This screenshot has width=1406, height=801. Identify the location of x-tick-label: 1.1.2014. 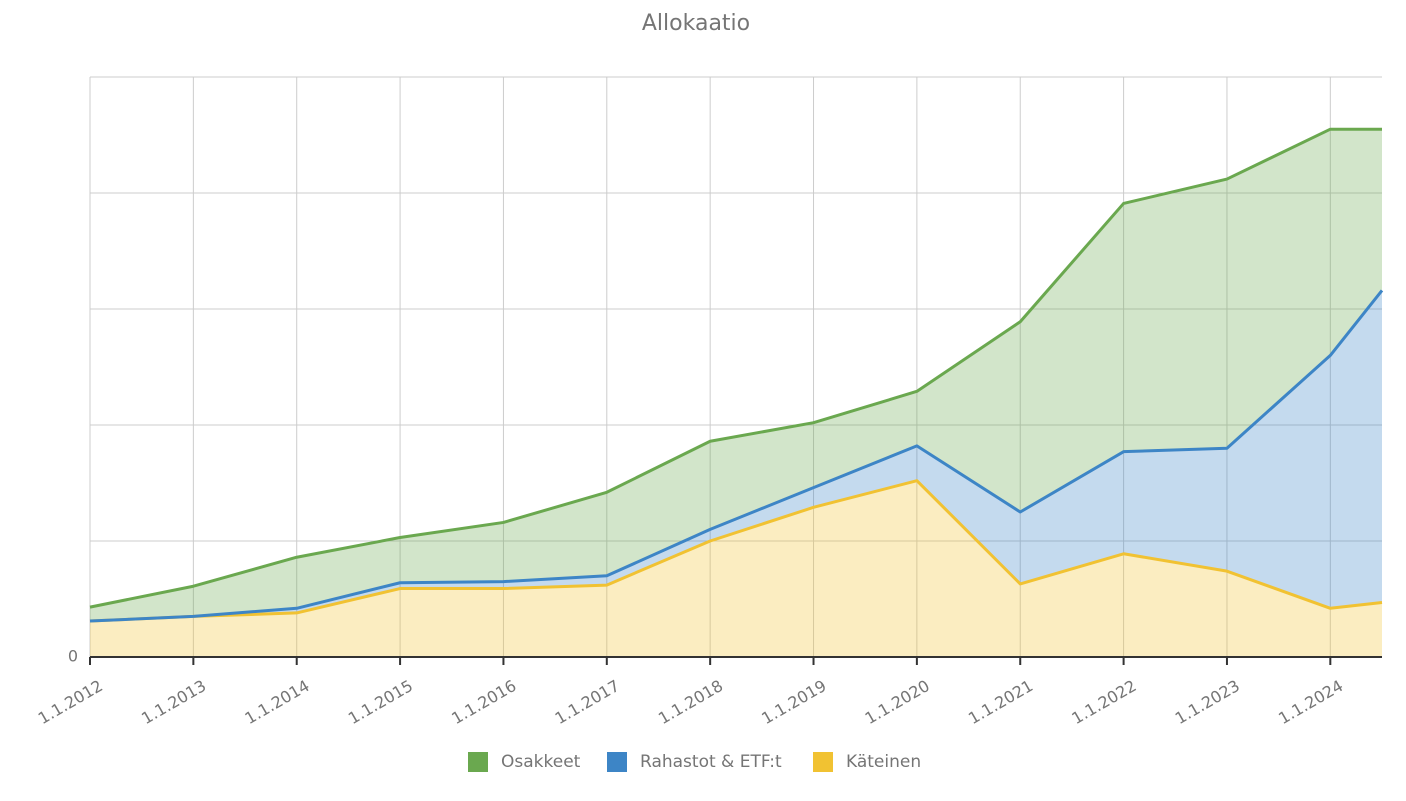
(277, 702).